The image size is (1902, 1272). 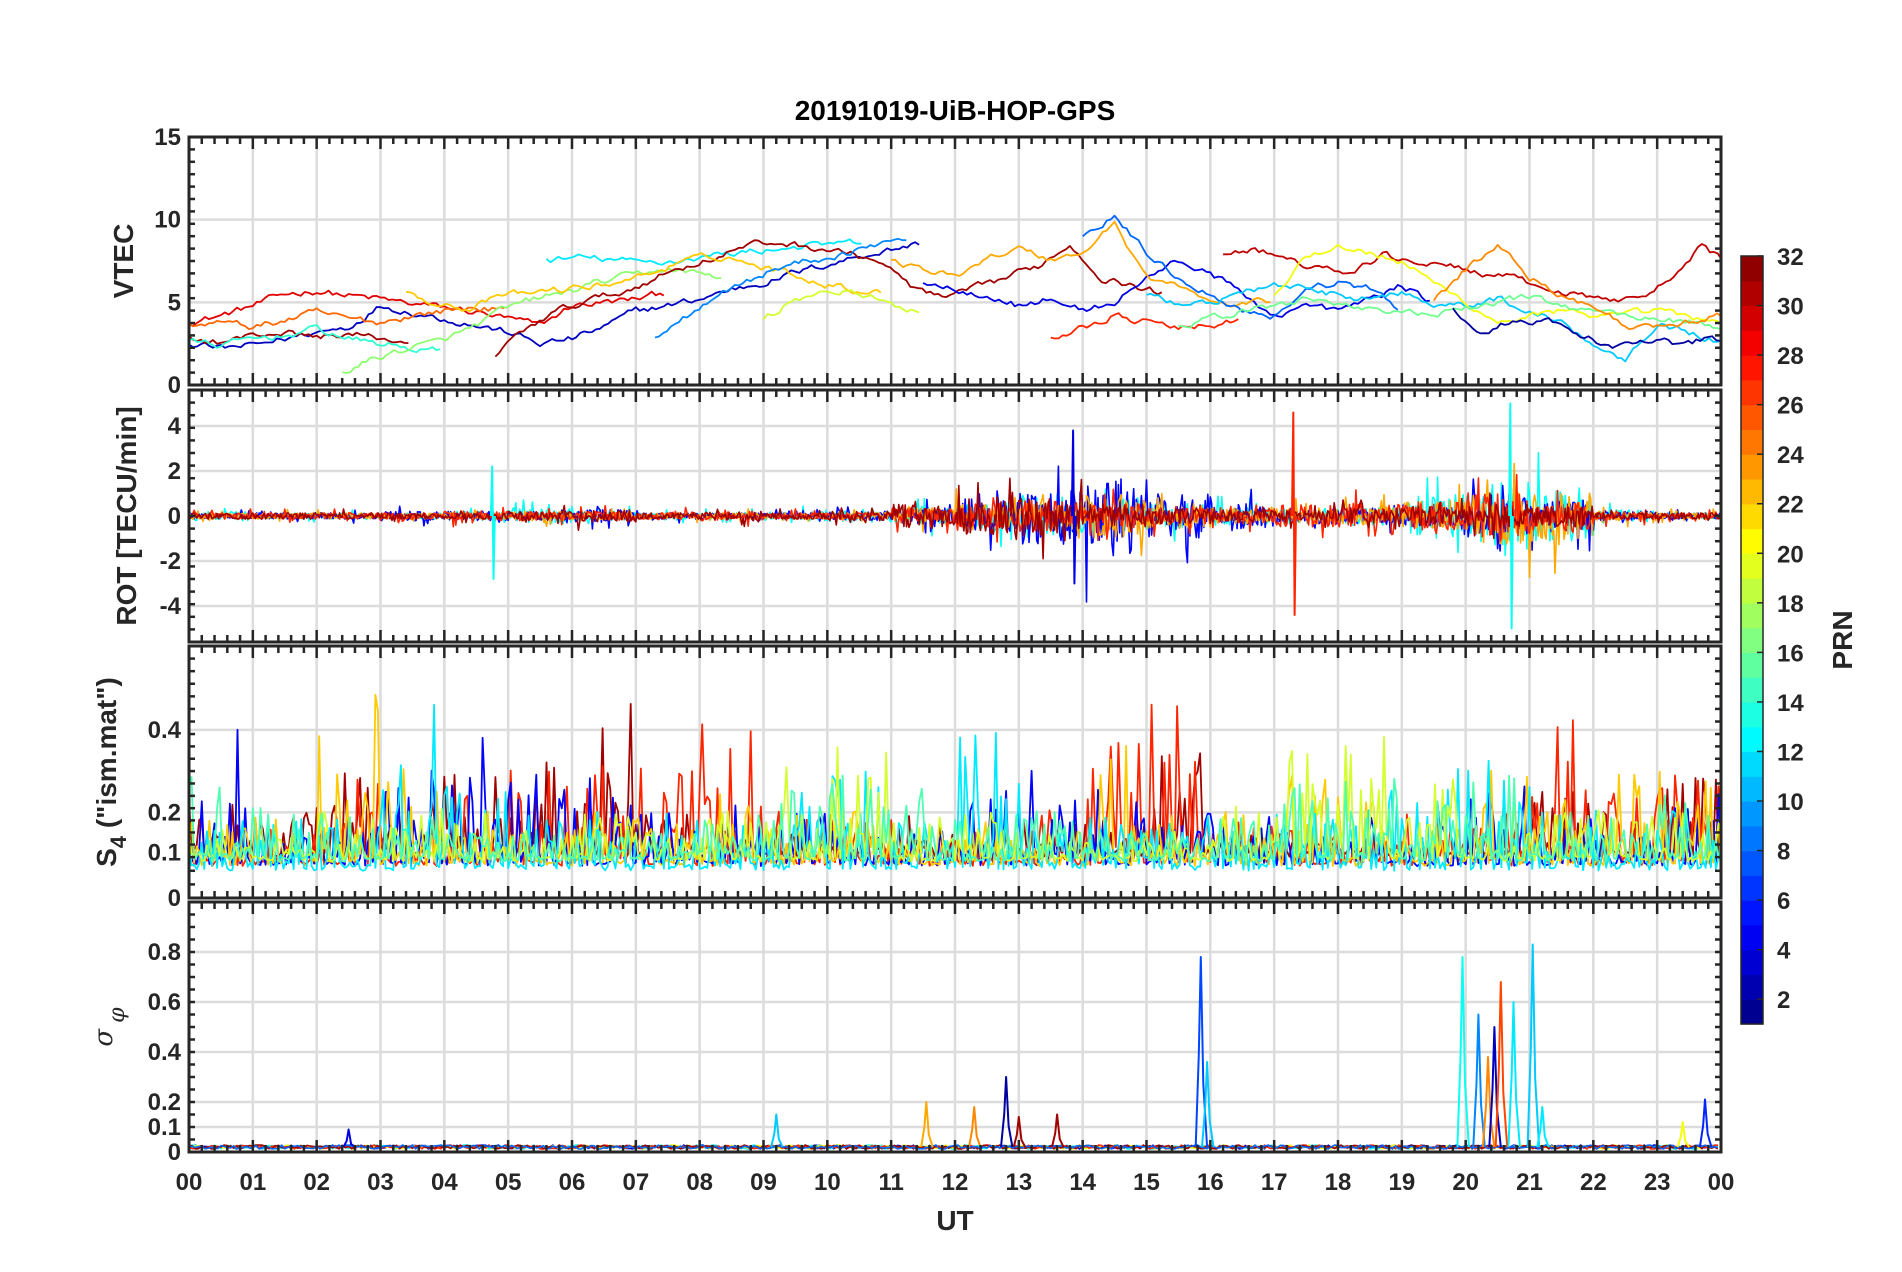 What do you see at coordinates (1018, 1182) in the screenshot?
I see `x-tick-label: 13` at bounding box center [1018, 1182].